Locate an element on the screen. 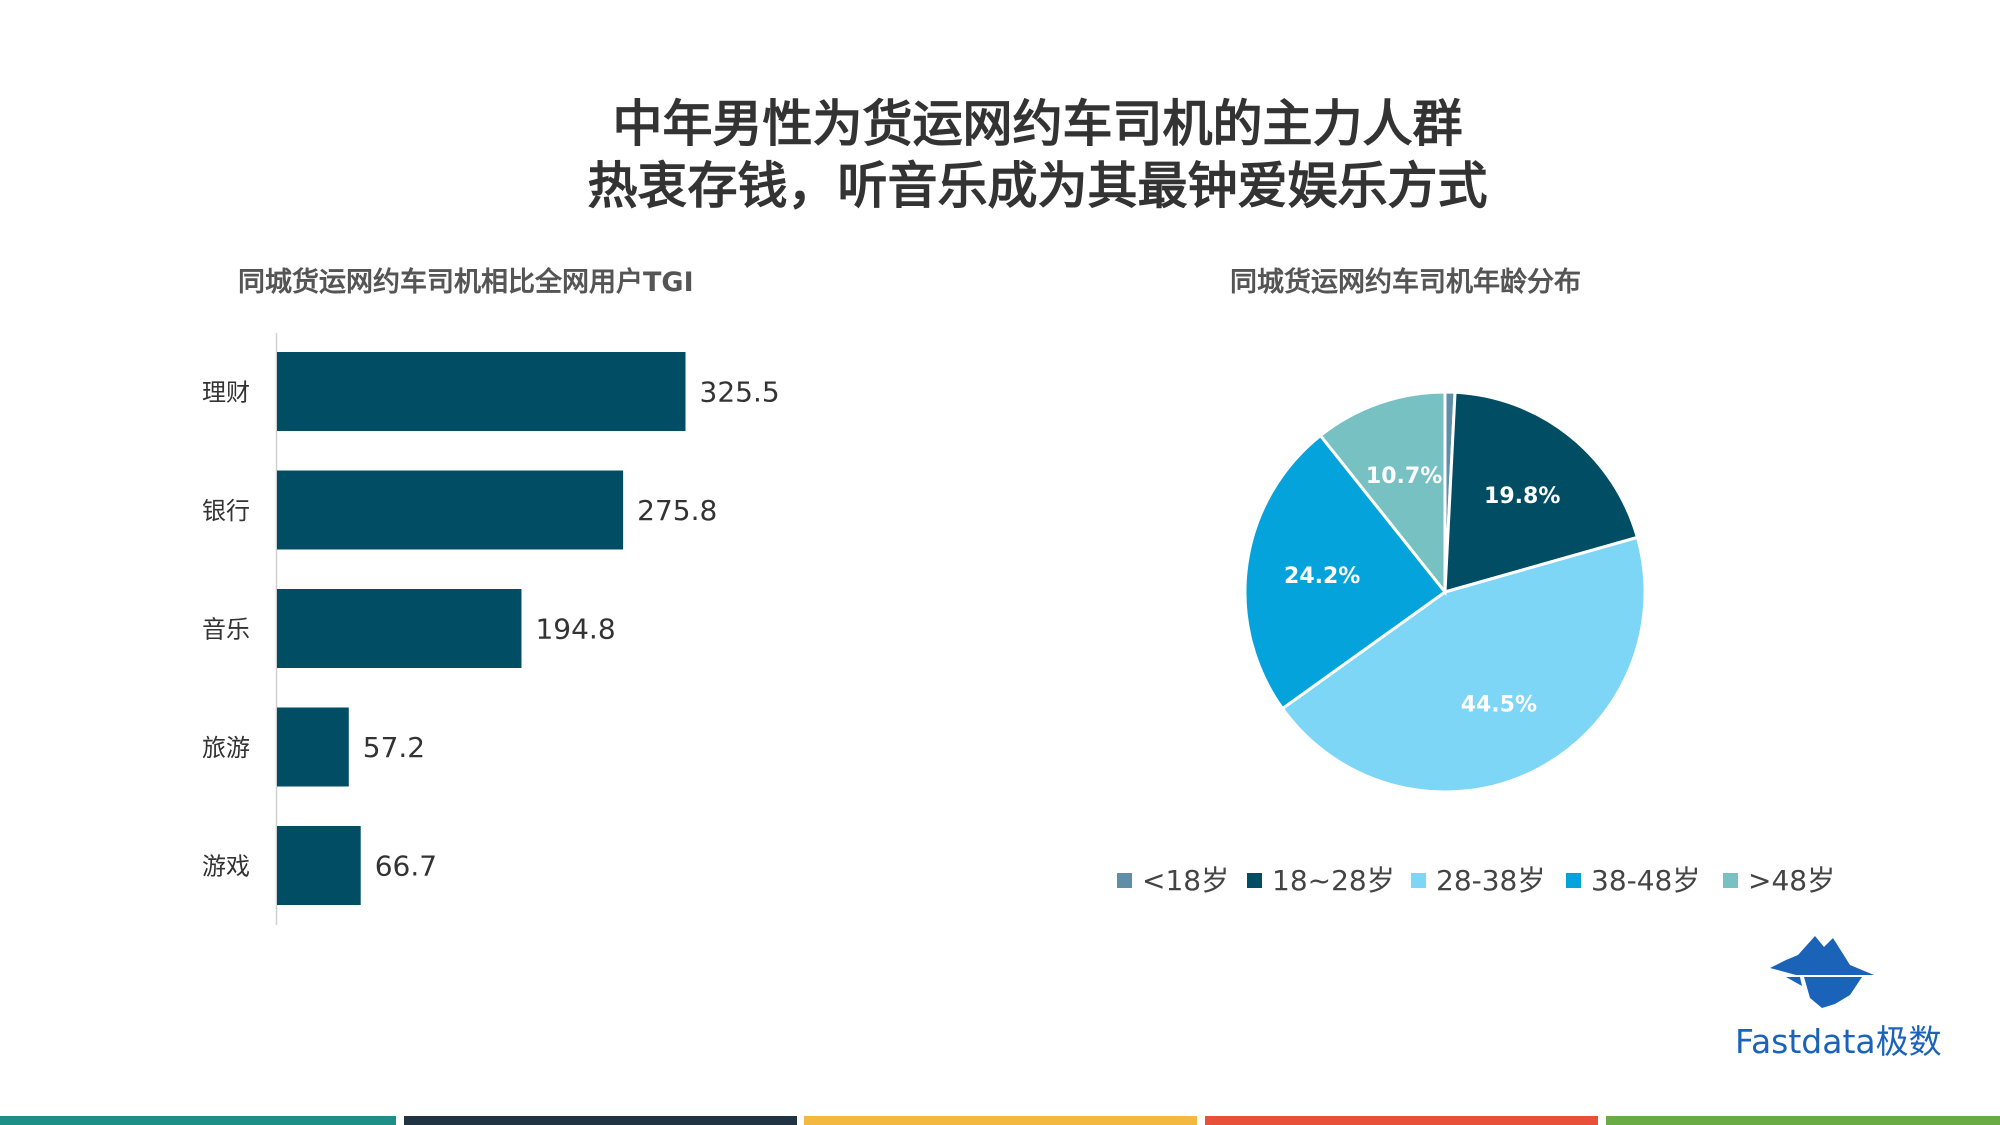 Image resolution: width=2000 pixels, height=1125 pixels. footer-stripe-yellow is located at coordinates (1000, 1120).